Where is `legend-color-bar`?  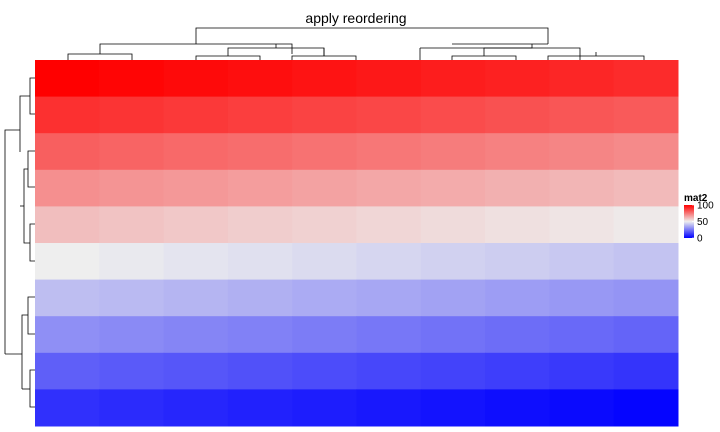 legend-color-bar is located at coordinates (689, 221).